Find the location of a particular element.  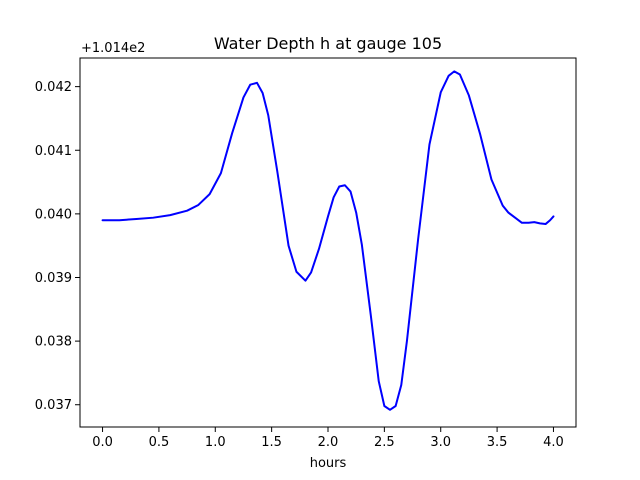

x-axis: 0.0 0.5 1.0 1.5 2.0 2.5 3.0 3.5 4.0 is located at coordinates (328, 438).